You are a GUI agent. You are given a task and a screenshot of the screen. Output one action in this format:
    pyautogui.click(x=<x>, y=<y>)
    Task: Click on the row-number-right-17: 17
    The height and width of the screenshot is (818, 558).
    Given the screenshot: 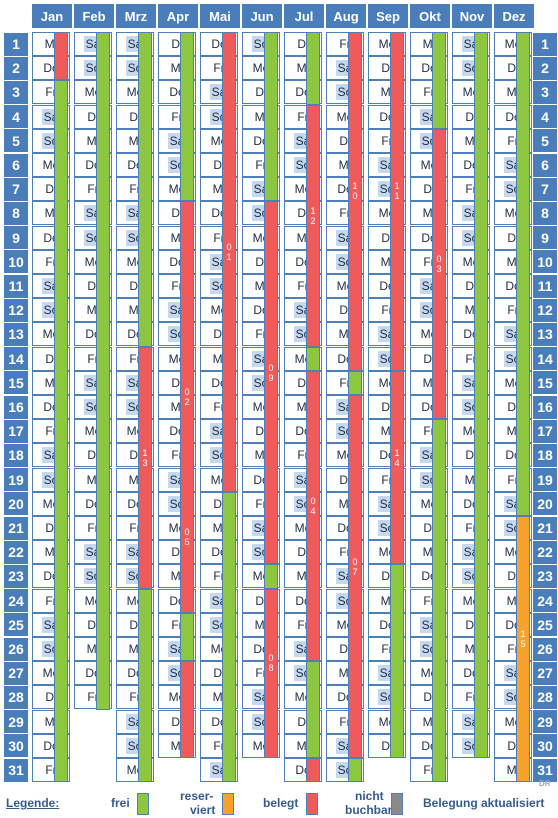 What is the action you would take?
    pyautogui.click(x=545, y=431)
    